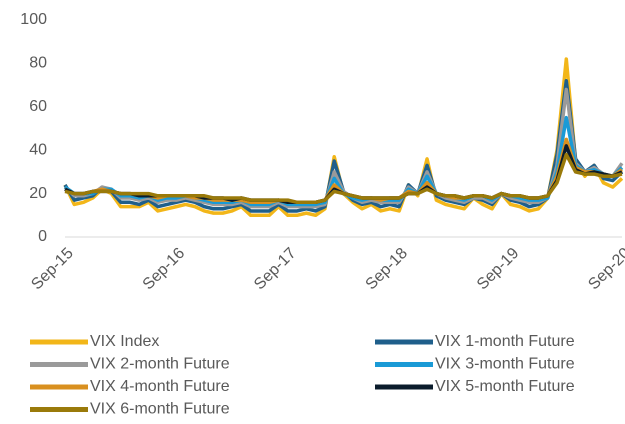 The height and width of the screenshot is (424, 625). What do you see at coordinates (164, 269) in the screenshot?
I see `x-tick-label: Sep-16` at bounding box center [164, 269].